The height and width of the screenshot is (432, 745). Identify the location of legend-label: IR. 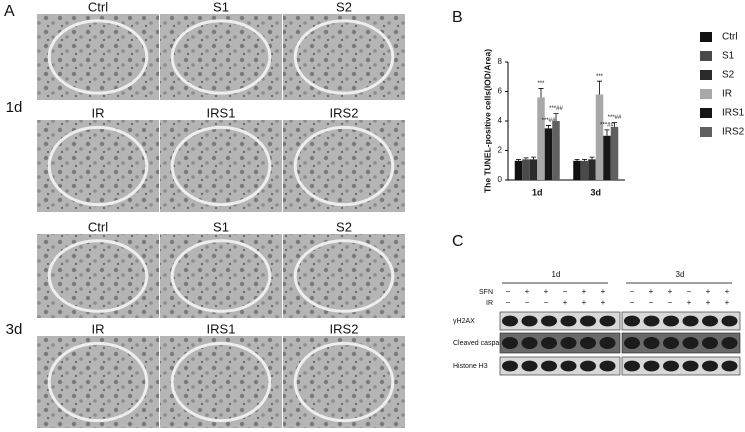
(727, 94).